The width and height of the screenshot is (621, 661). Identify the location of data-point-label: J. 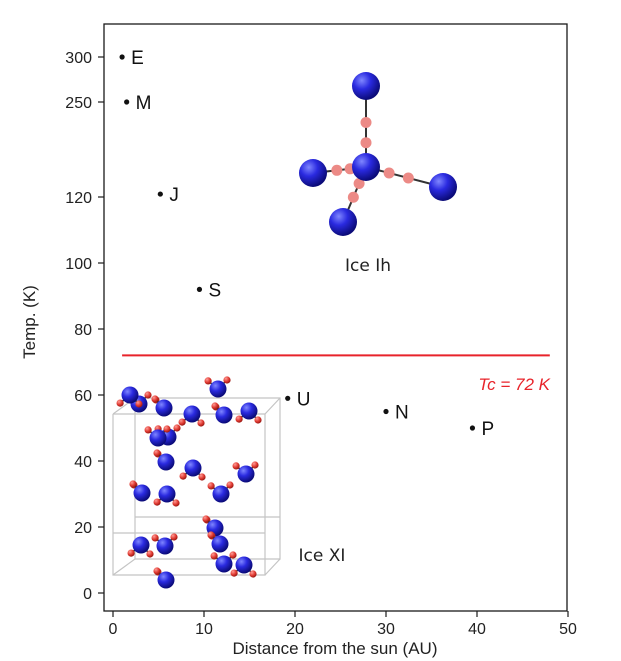
(174, 195).